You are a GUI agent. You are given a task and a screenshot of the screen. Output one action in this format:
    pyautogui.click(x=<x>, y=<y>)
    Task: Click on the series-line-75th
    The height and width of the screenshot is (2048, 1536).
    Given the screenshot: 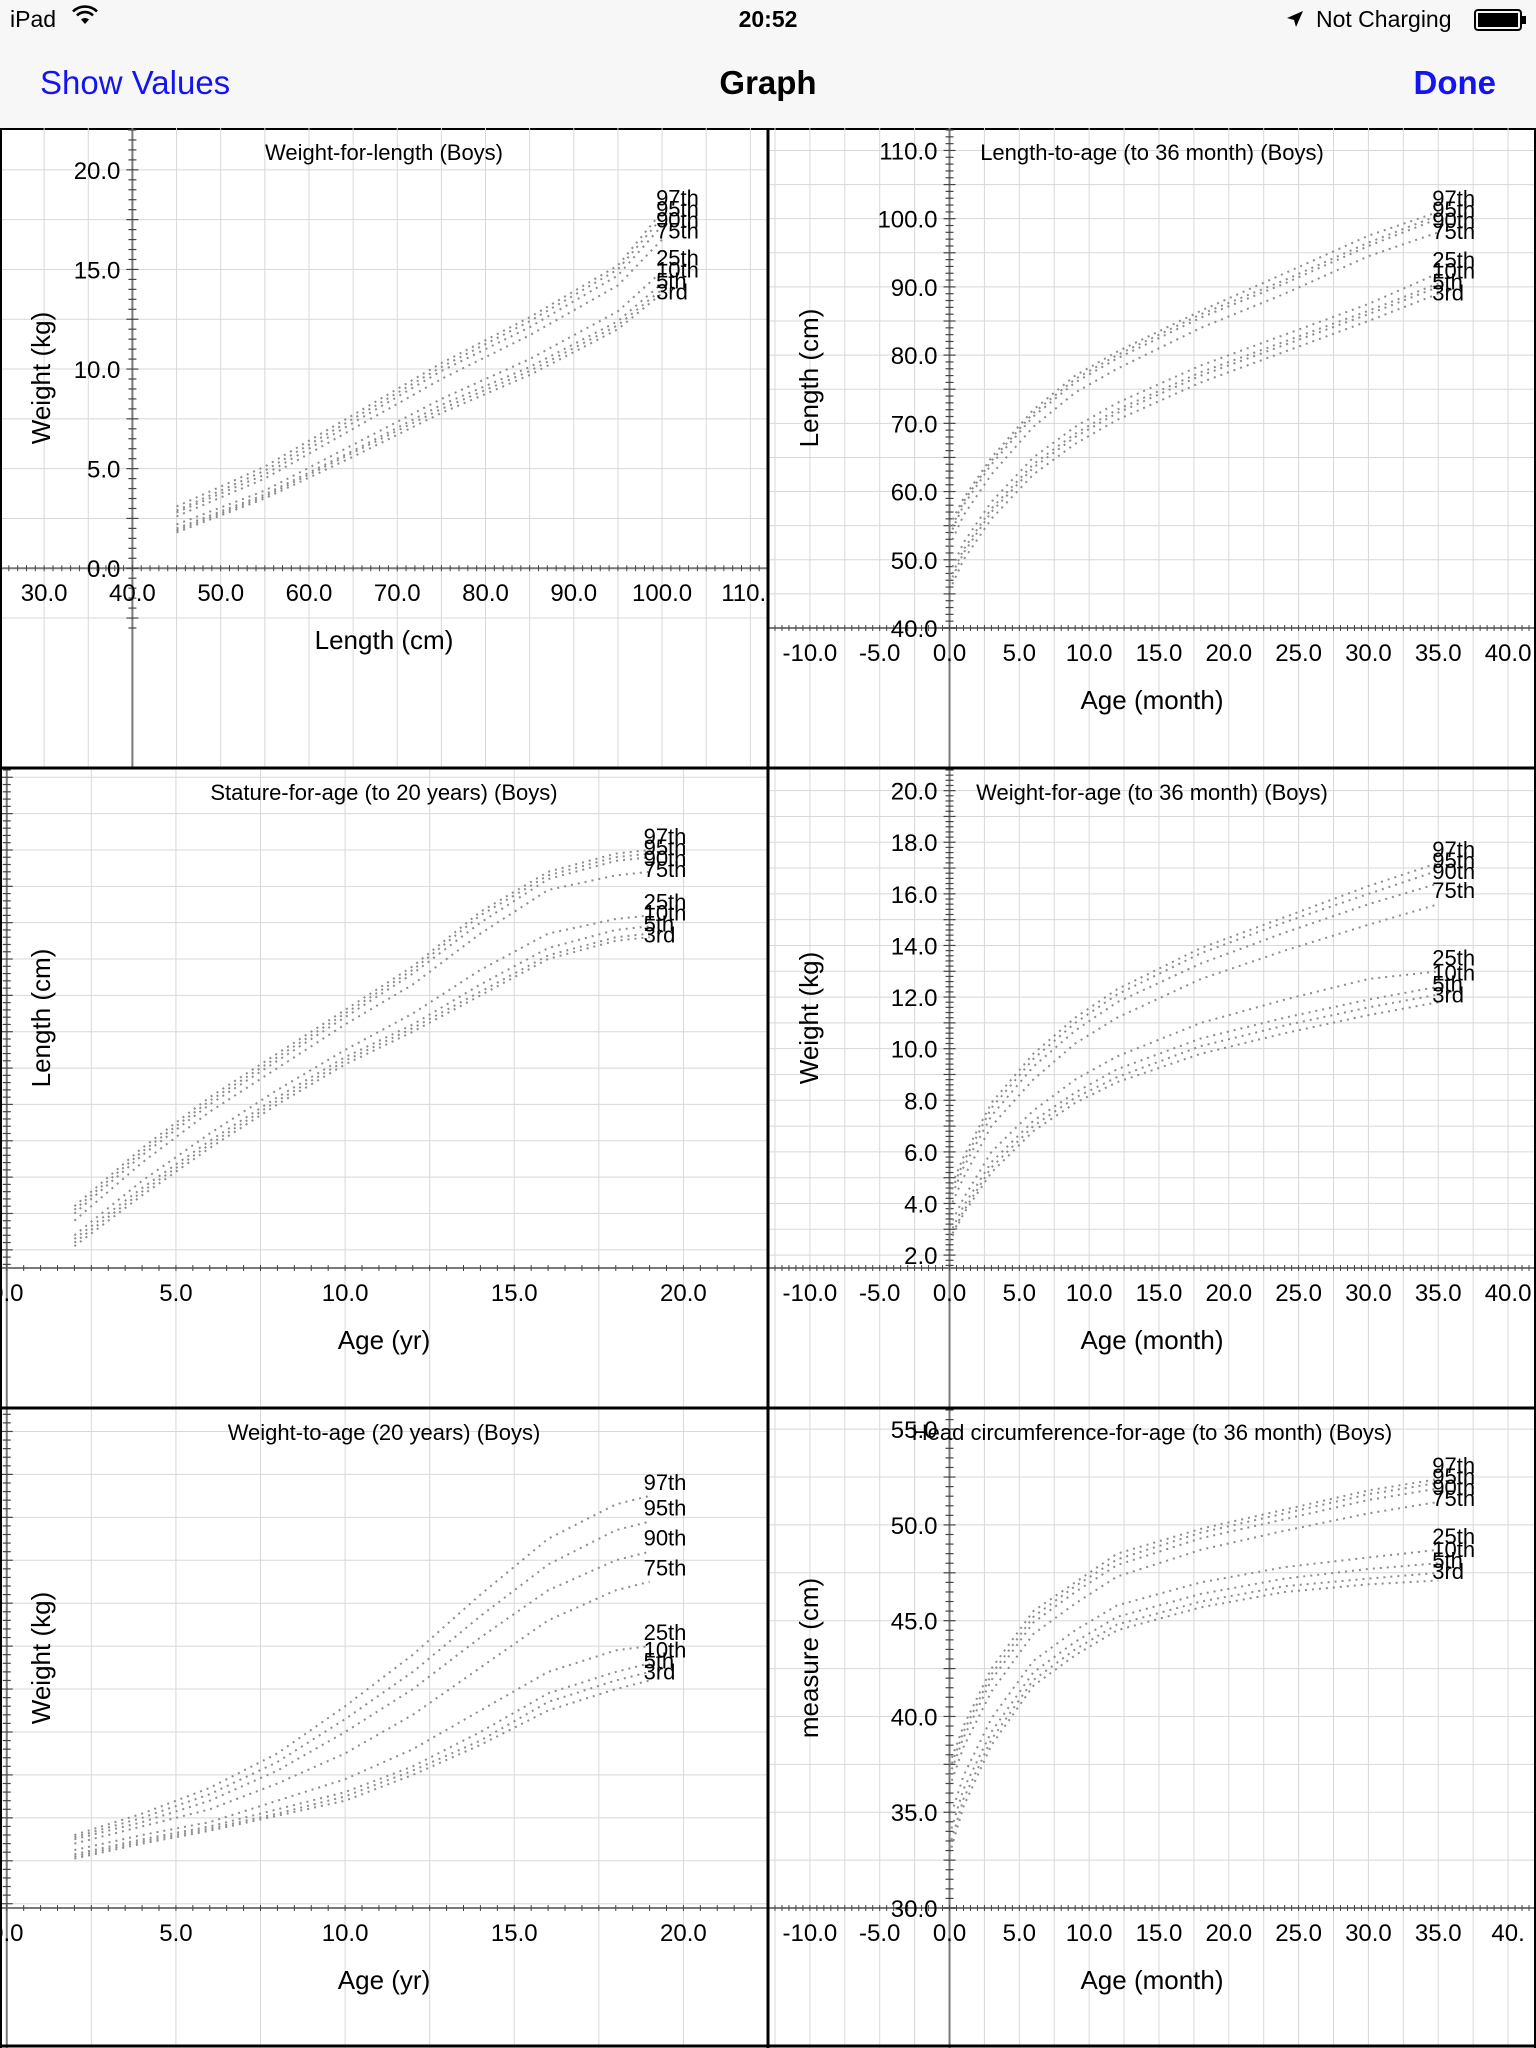 What is the action you would take?
    pyautogui.click(x=419, y=378)
    